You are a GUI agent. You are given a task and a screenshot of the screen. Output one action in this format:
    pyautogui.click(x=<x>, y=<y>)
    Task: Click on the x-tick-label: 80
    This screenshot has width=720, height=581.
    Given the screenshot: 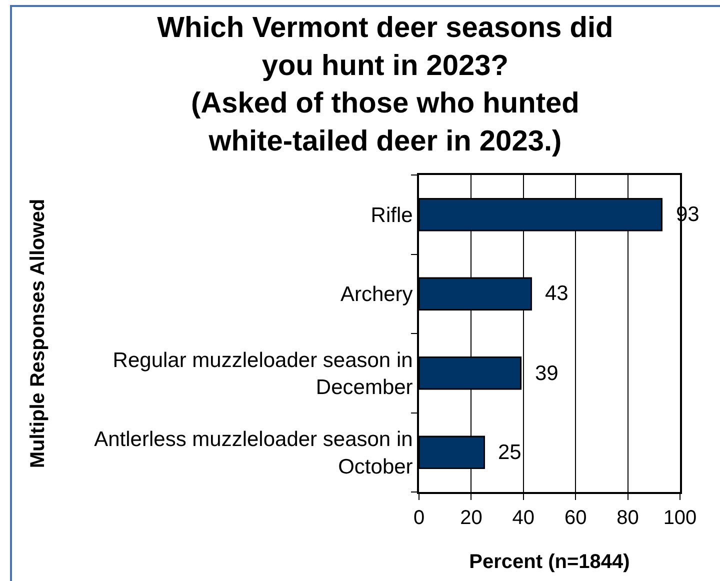 What is the action you would take?
    pyautogui.click(x=627, y=518)
    